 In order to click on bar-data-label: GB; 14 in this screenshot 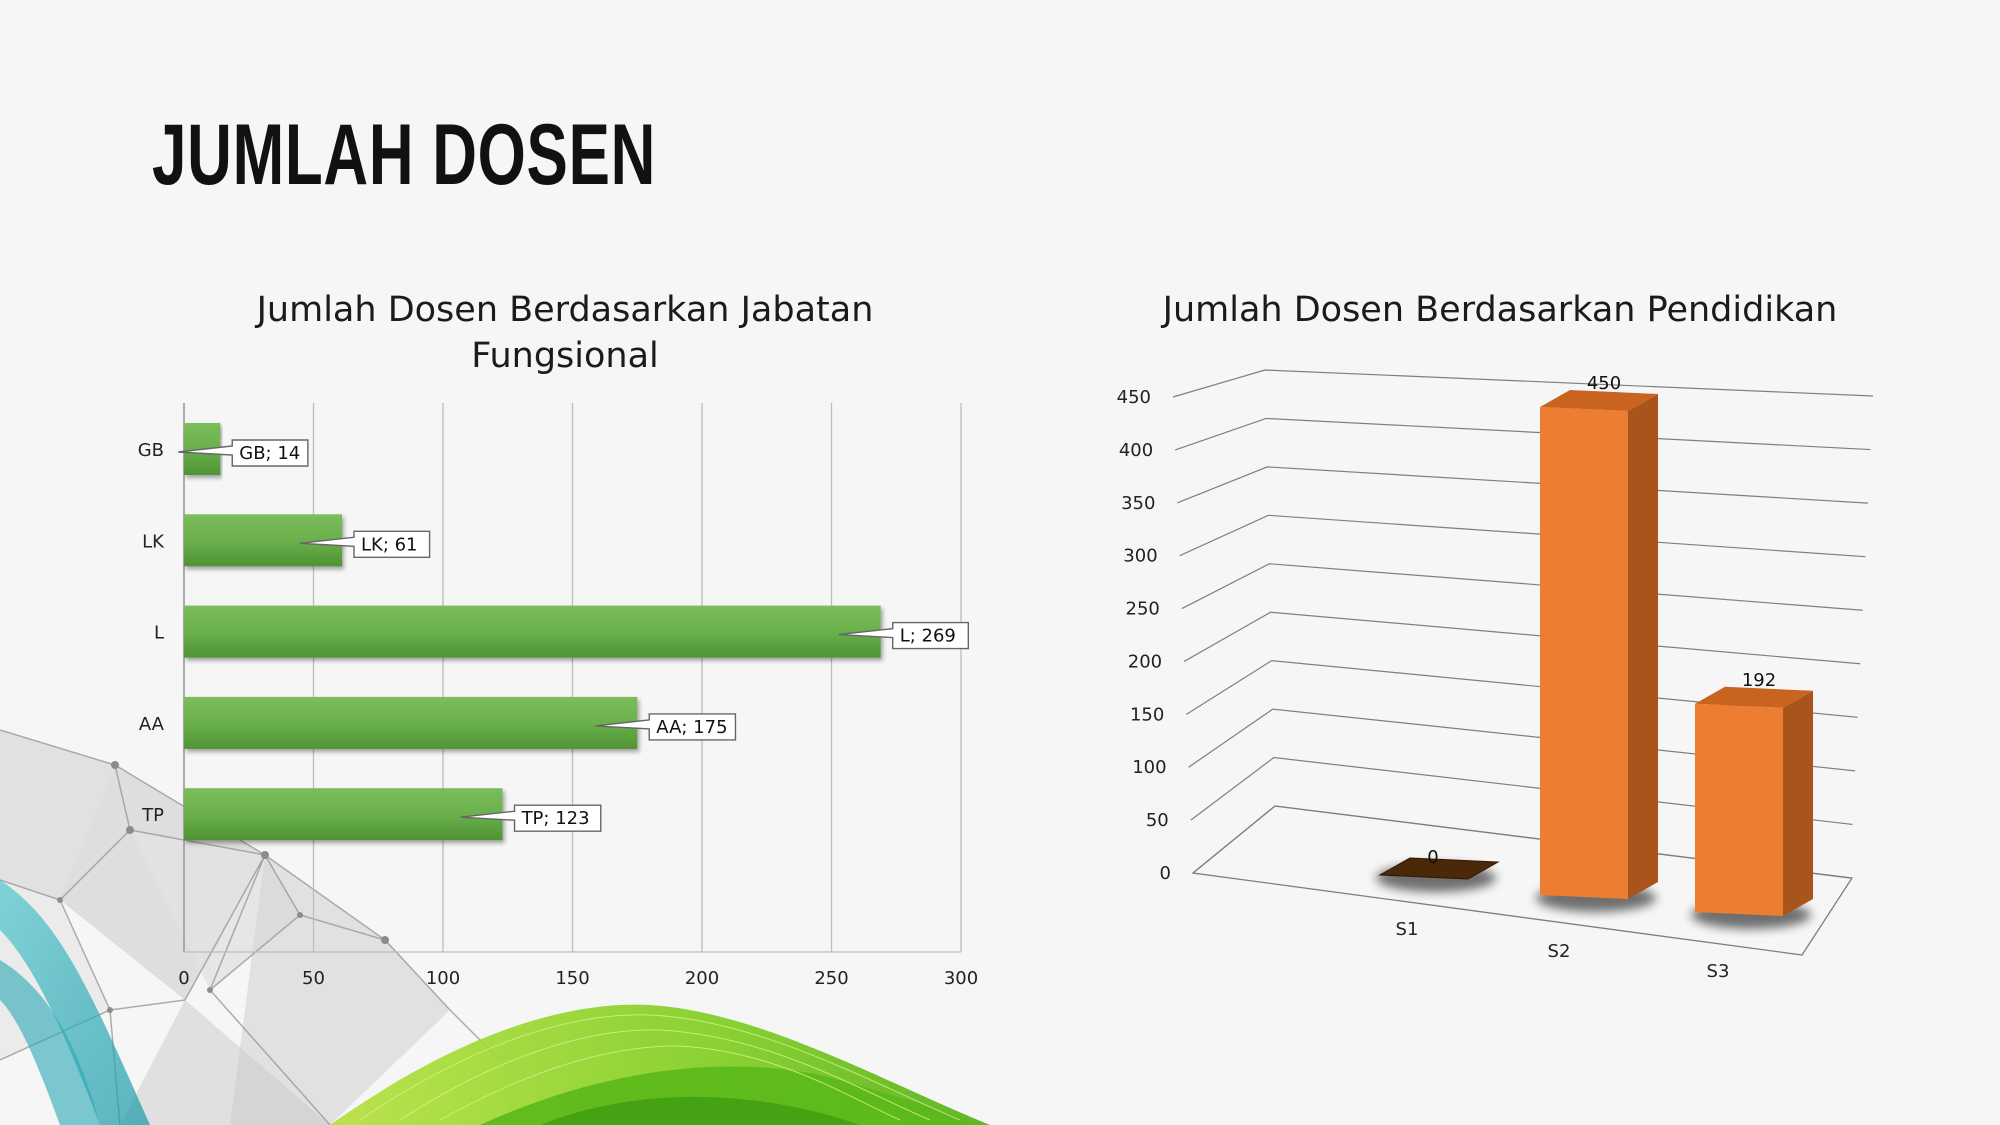, I will do `click(269, 453)`.